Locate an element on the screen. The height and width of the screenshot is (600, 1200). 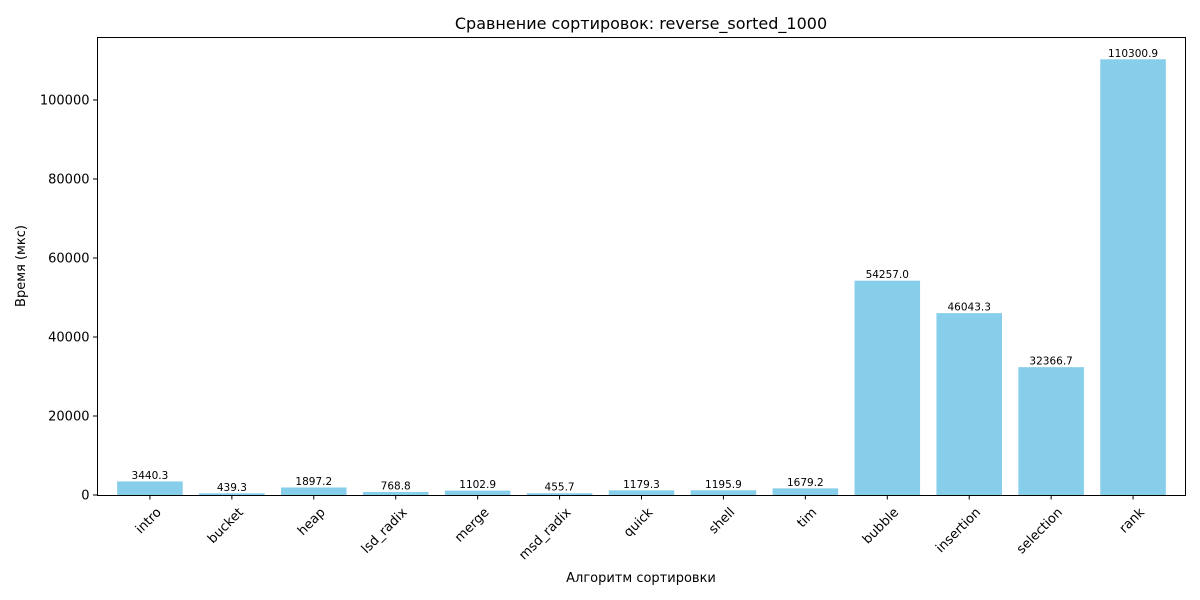
x-tick-label-insertion: insertion is located at coordinates (958, 530).